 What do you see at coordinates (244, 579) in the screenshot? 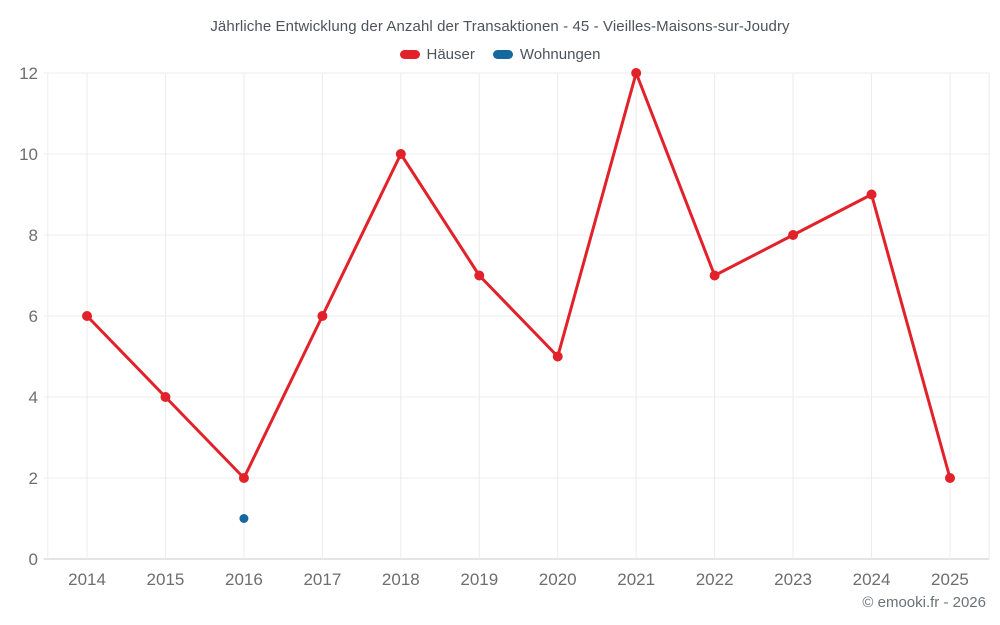
I see `x-axis-tick-label: 2016` at bounding box center [244, 579].